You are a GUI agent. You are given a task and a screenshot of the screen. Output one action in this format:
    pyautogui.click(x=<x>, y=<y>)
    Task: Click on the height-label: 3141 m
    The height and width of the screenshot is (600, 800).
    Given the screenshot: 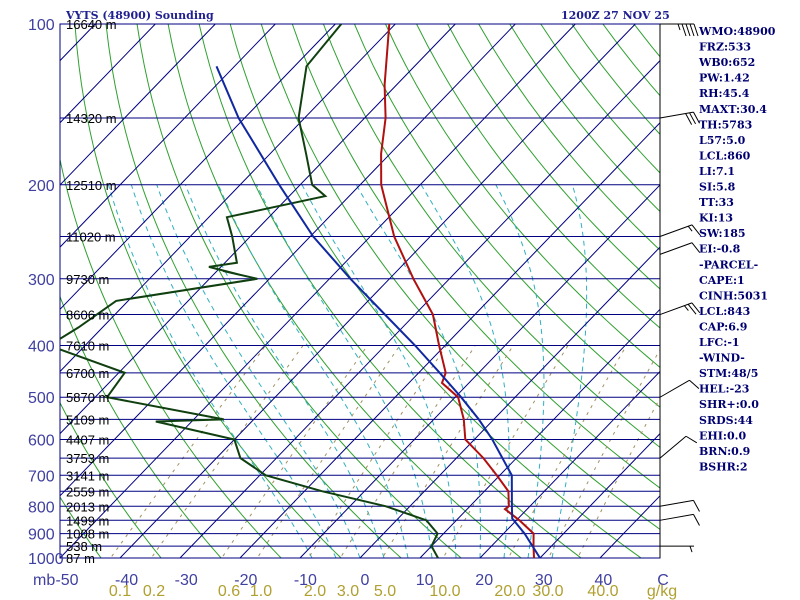 What is the action you would take?
    pyautogui.click(x=87, y=475)
    